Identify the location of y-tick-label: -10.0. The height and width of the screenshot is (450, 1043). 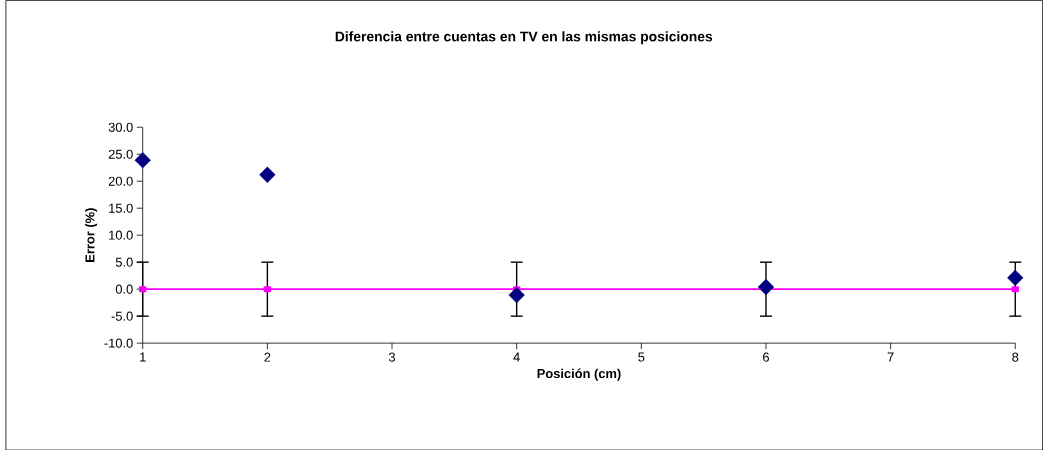
(118, 343).